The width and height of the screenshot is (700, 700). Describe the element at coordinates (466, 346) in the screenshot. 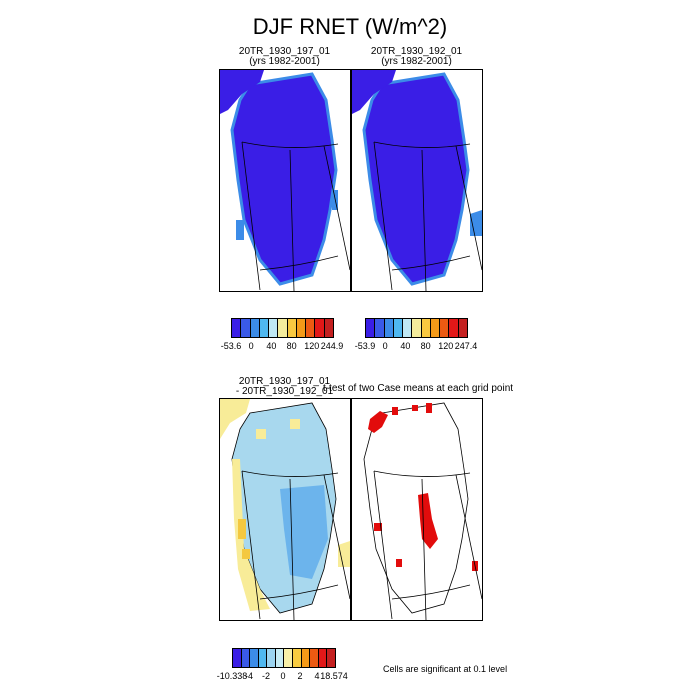

I see `colorbar-case2-tick-label: 247.4` at that location.